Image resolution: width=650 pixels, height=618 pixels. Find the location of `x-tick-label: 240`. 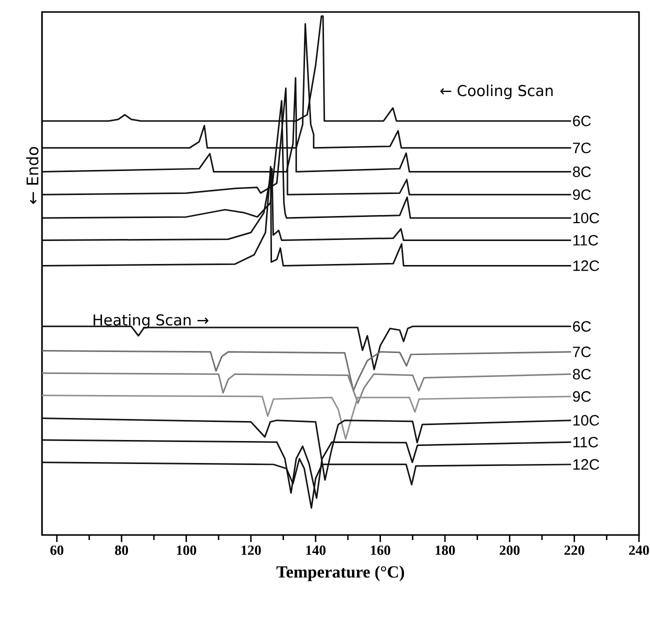

x-tick-label: 240 is located at coordinates (639, 550).